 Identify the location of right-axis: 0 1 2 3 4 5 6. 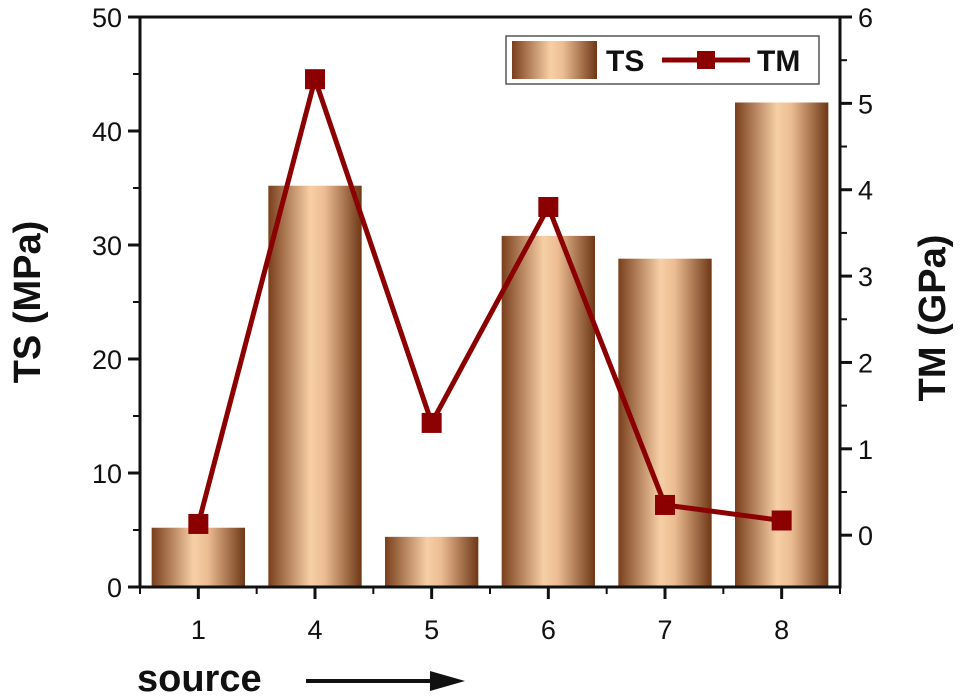
(856, 277).